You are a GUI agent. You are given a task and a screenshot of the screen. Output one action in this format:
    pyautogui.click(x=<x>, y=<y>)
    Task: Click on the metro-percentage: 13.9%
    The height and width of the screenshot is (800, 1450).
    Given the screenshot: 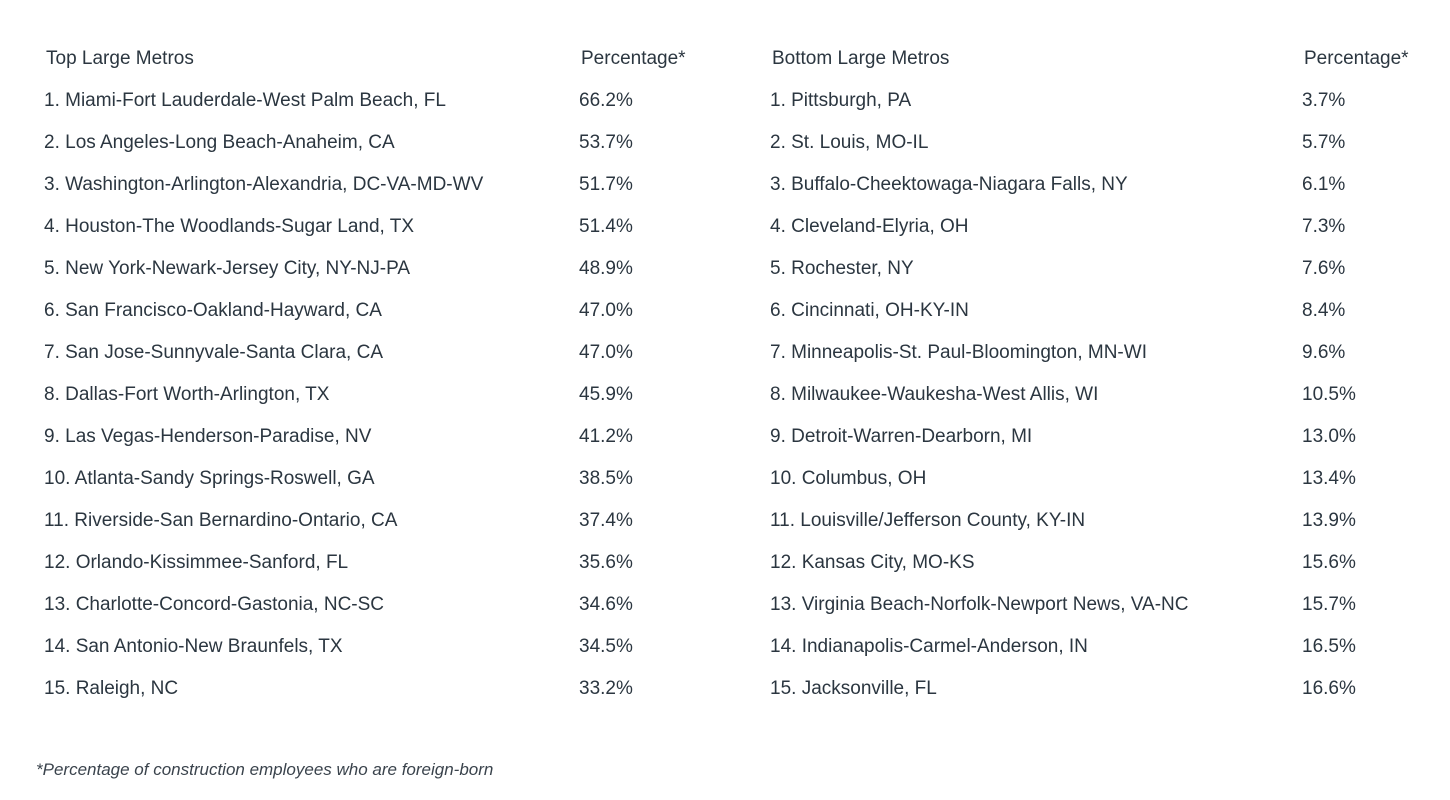 What is the action you would take?
    pyautogui.click(x=1329, y=520)
    